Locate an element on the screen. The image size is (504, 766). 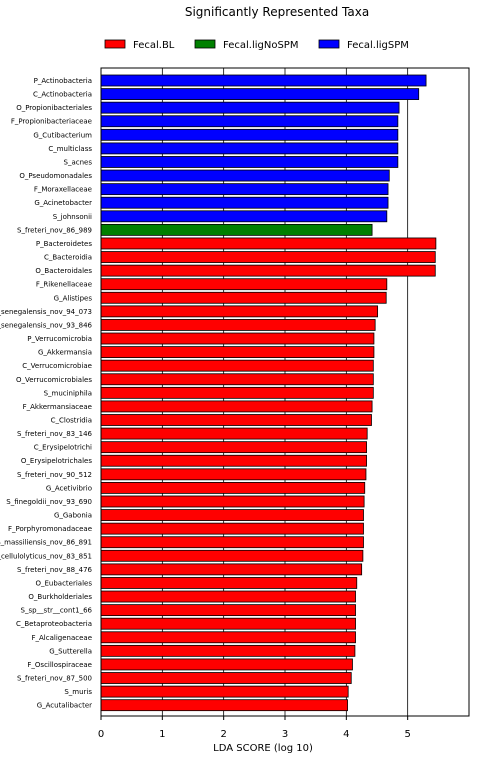
category-label: P_Verrucomicrobia is located at coordinates (59, 339).